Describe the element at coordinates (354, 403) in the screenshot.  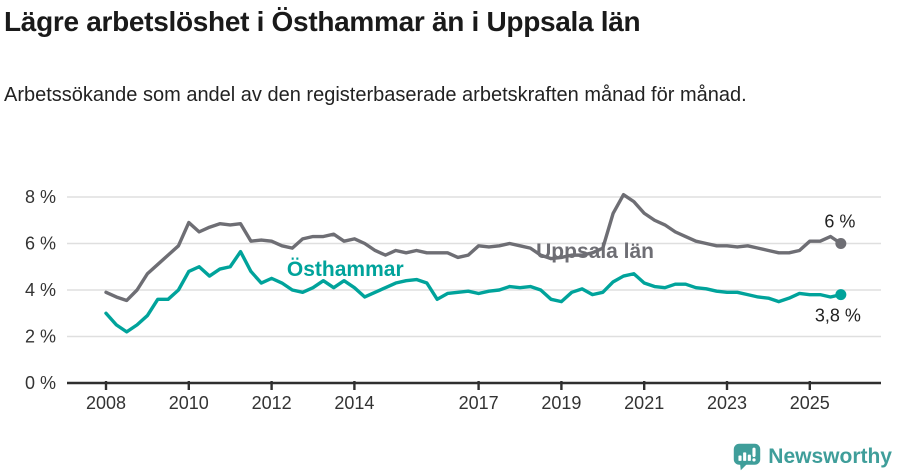
I see `x-tick-label: 2014` at that location.